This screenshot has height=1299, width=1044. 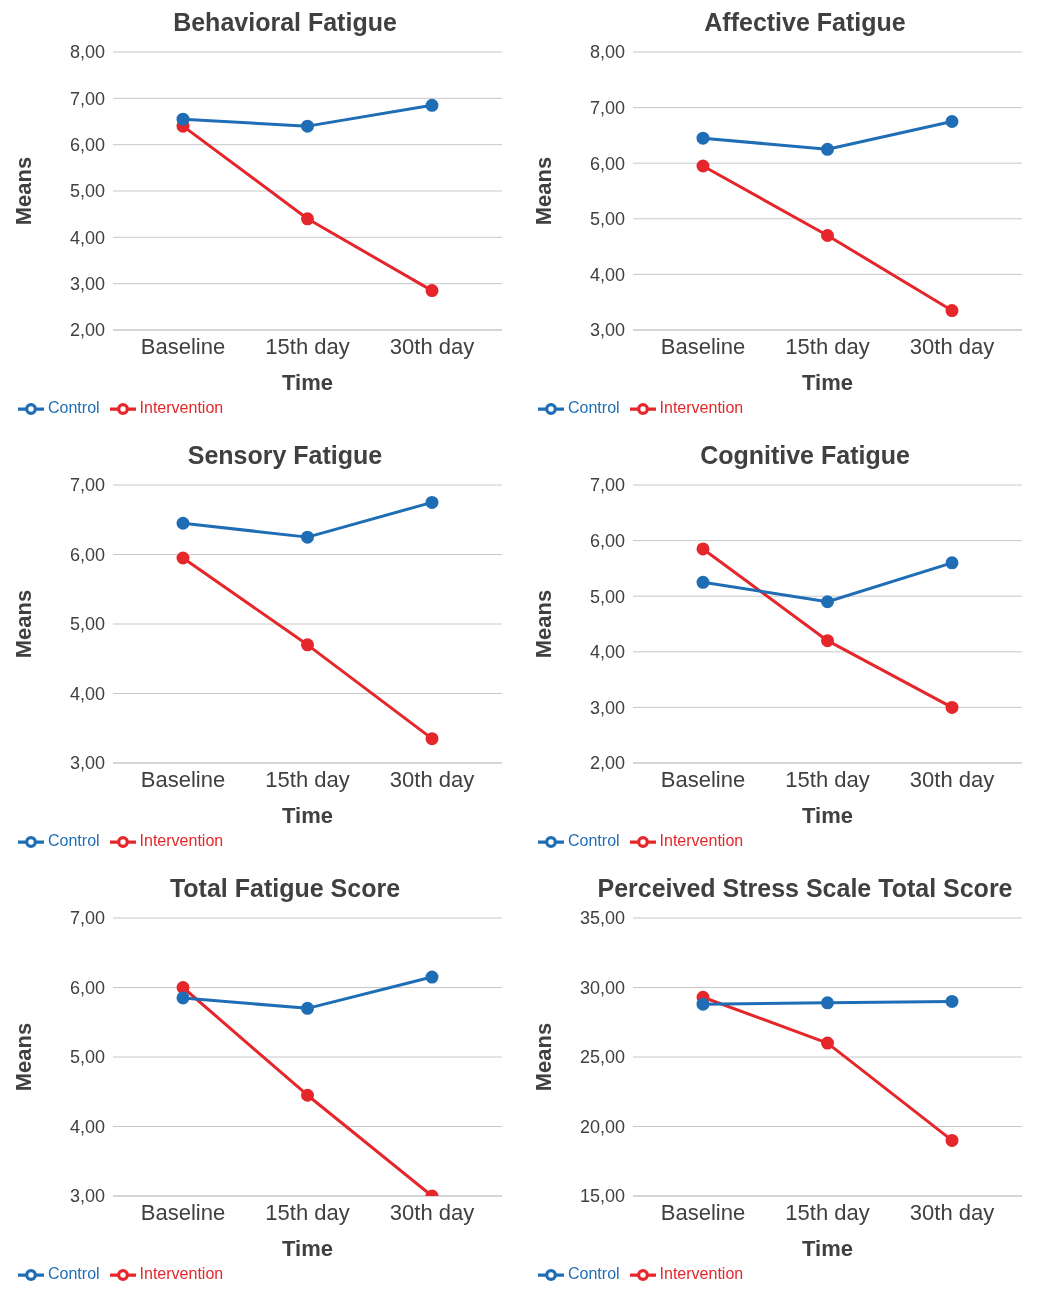 What do you see at coordinates (602, 1057) in the screenshot?
I see `y-tick-label: 25,00` at bounding box center [602, 1057].